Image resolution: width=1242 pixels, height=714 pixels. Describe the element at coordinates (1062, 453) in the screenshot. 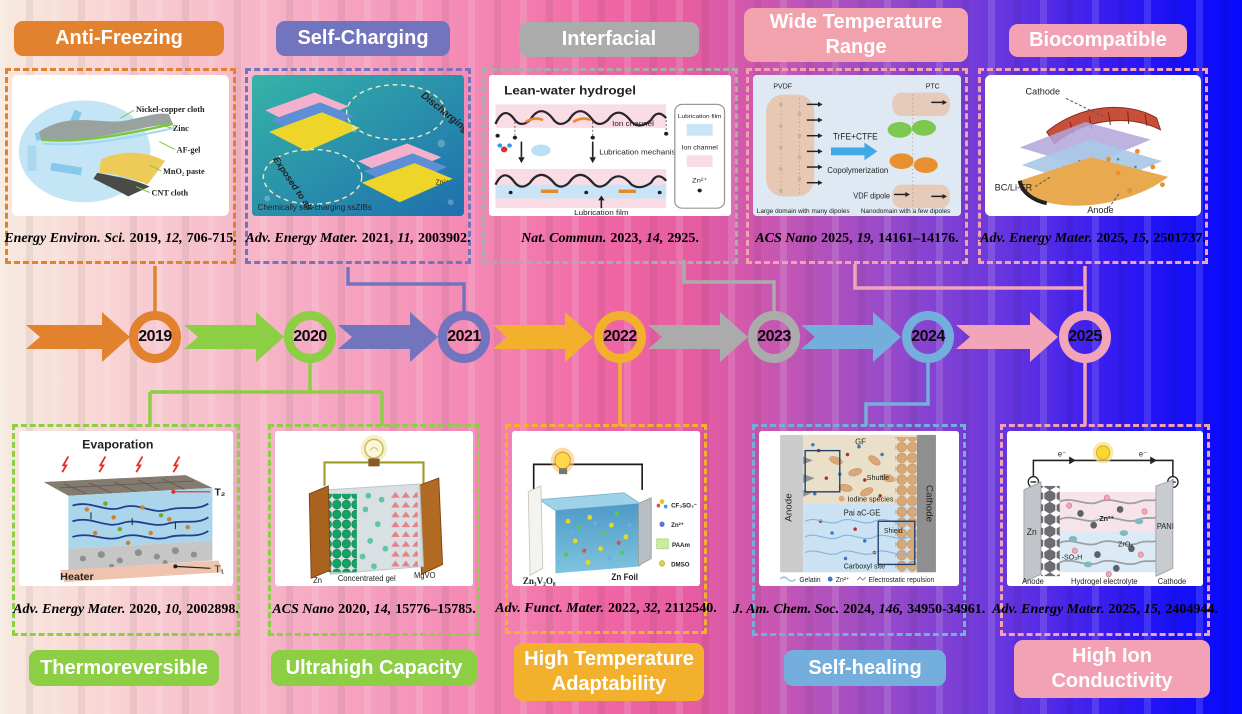

I see `electron-label: e⁻` at that location.